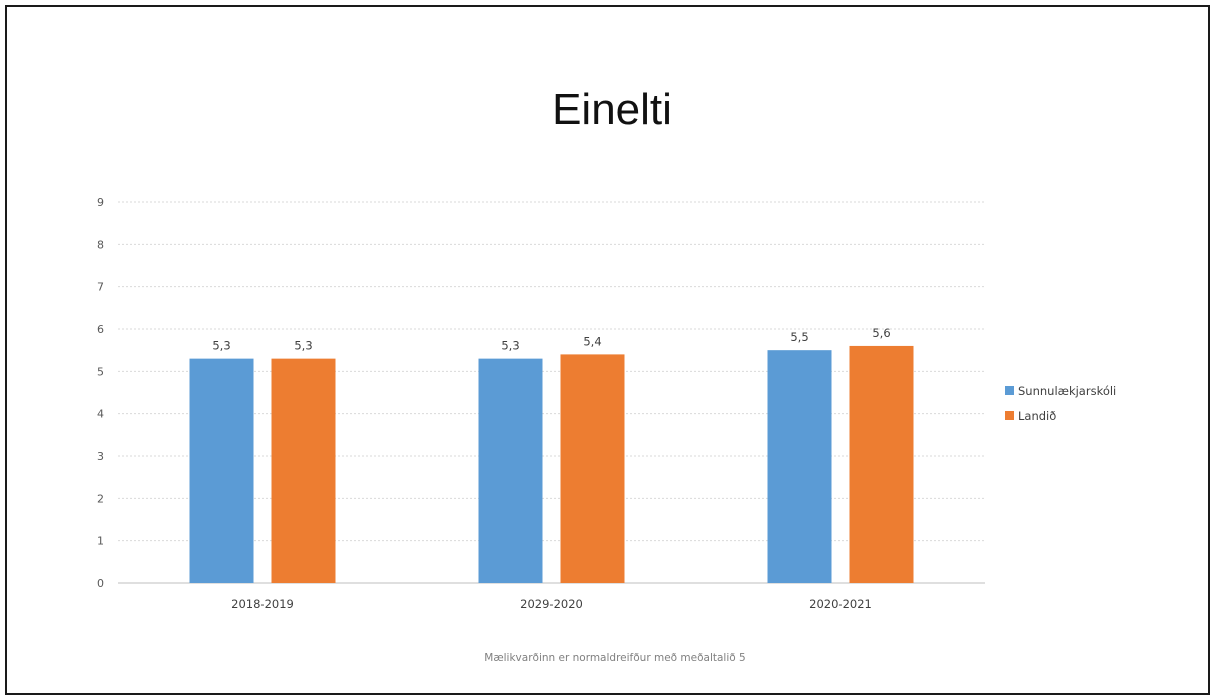 The width and height of the screenshot is (1217, 695). I want to click on y-tick-label: 9, so click(100, 202).